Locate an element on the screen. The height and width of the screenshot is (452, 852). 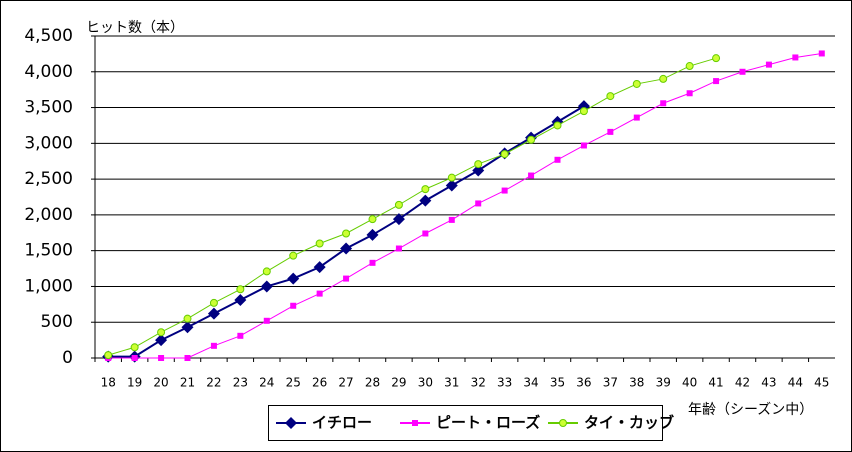
legend-label: イチロー is located at coordinates (342, 423).